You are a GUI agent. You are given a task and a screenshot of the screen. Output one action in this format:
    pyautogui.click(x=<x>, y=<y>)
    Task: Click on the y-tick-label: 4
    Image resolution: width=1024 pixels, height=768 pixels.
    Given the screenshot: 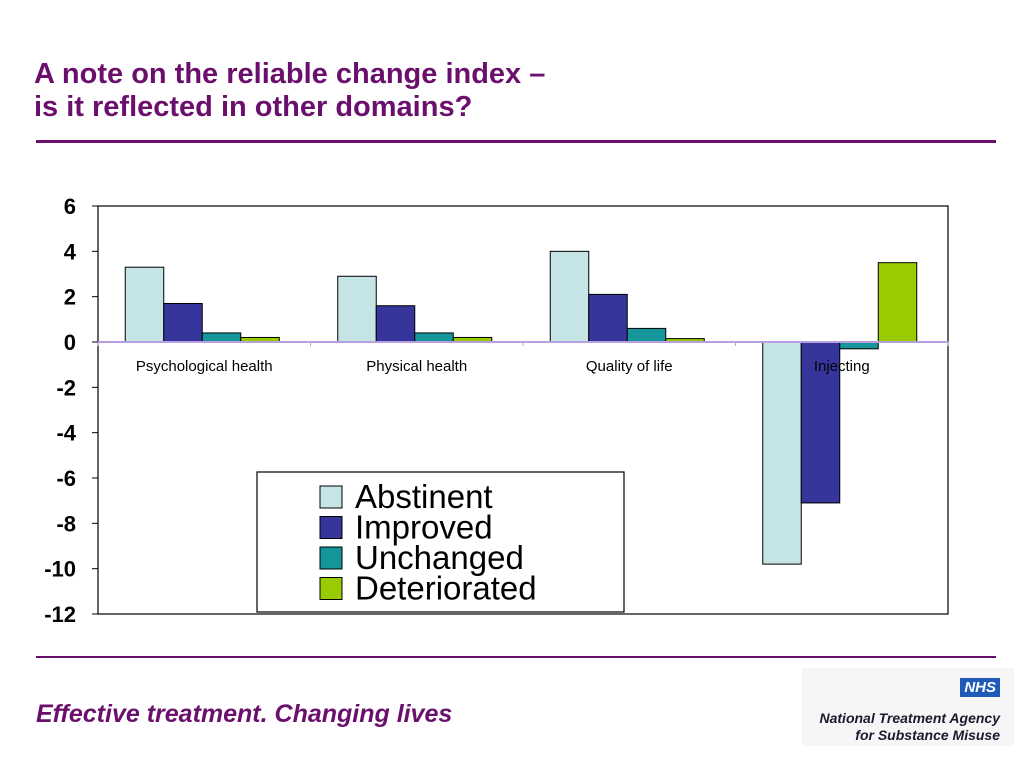 What is the action you would take?
    pyautogui.click(x=70, y=251)
    